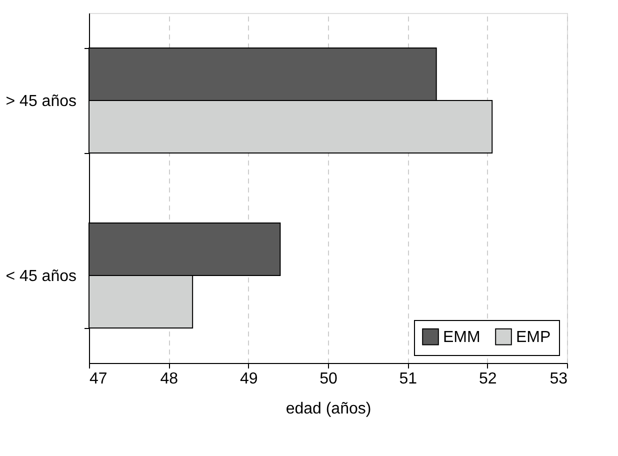 The image size is (618, 456). Describe the element at coordinates (329, 379) in the screenshot. I see `x-tick-label: 50` at that location.